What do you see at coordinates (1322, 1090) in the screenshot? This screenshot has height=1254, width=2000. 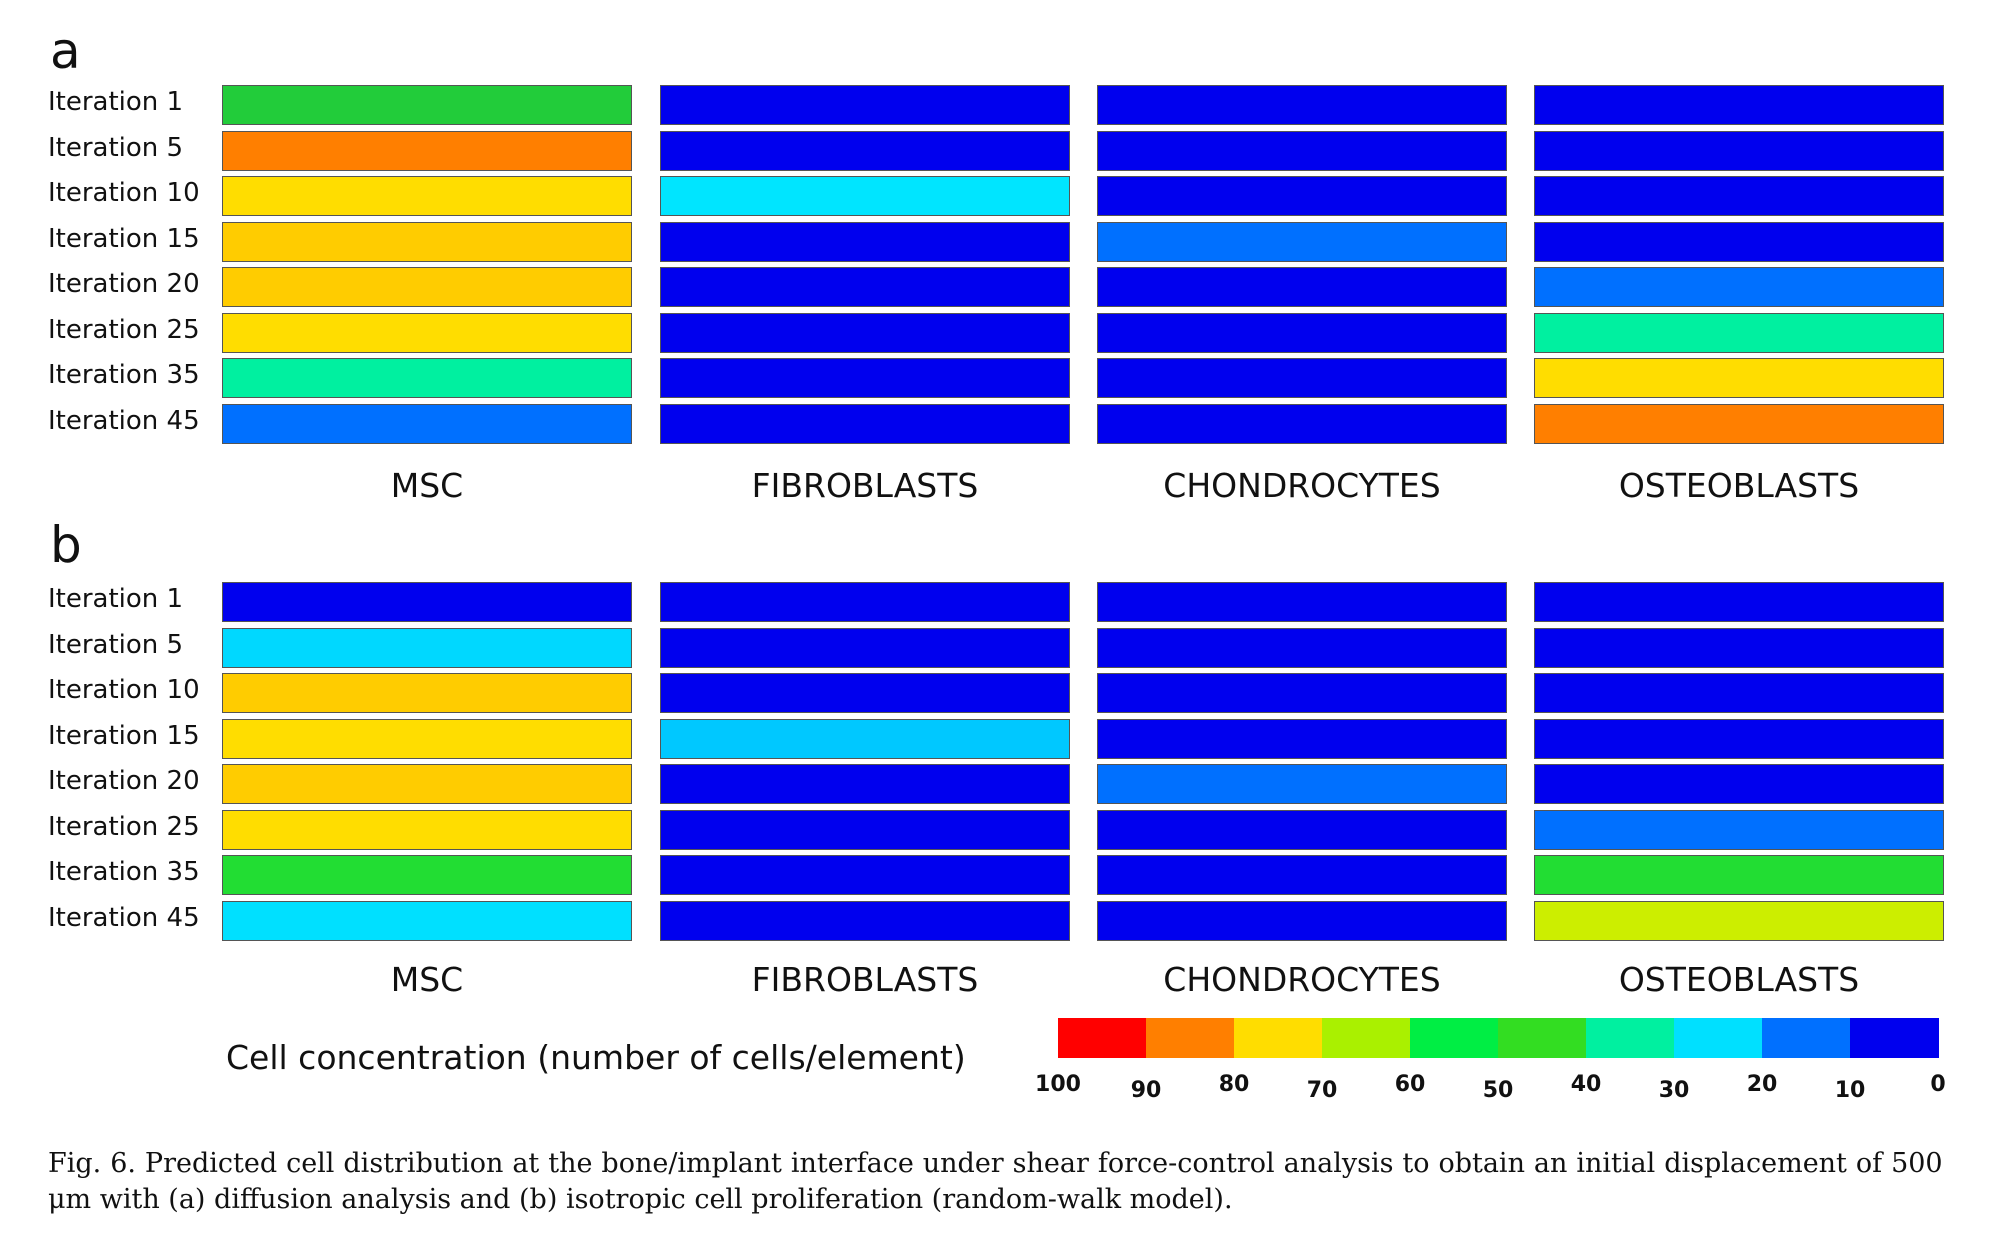 I see `colorbar-tick-label: 70` at bounding box center [1322, 1090].